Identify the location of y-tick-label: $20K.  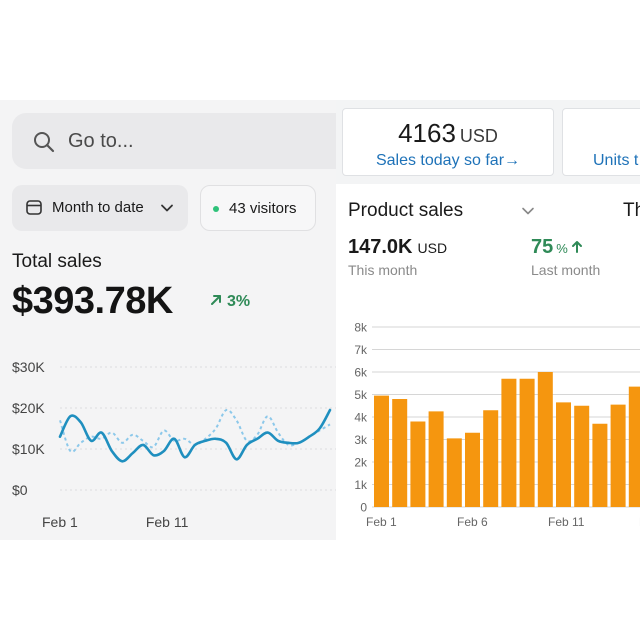
(28, 408).